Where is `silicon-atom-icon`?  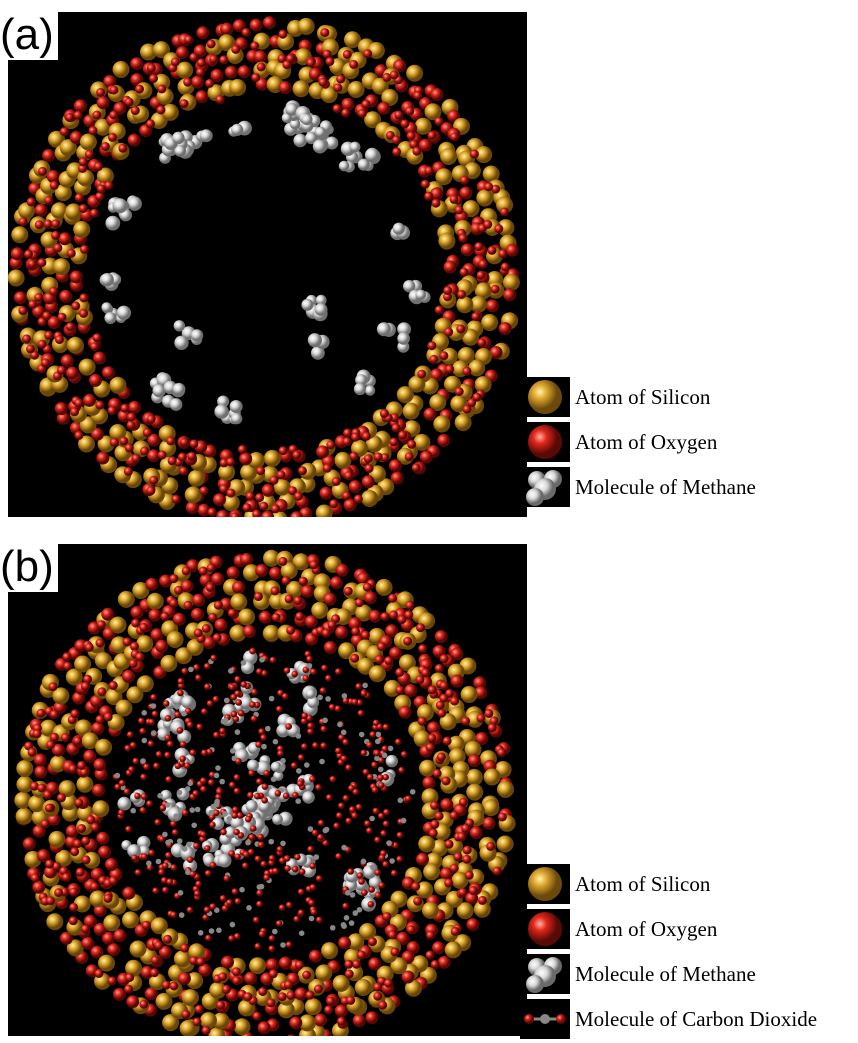 silicon-atom-icon is located at coordinates (545, 397).